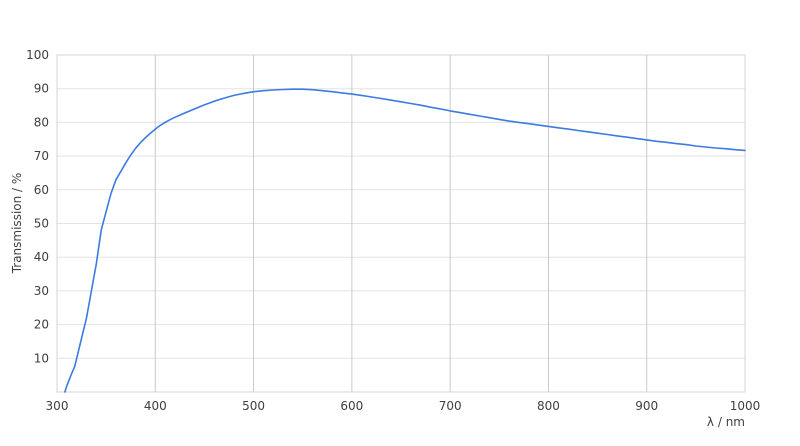  Describe the element at coordinates (155, 406) in the screenshot. I see `x-tick-label: 400` at that location.